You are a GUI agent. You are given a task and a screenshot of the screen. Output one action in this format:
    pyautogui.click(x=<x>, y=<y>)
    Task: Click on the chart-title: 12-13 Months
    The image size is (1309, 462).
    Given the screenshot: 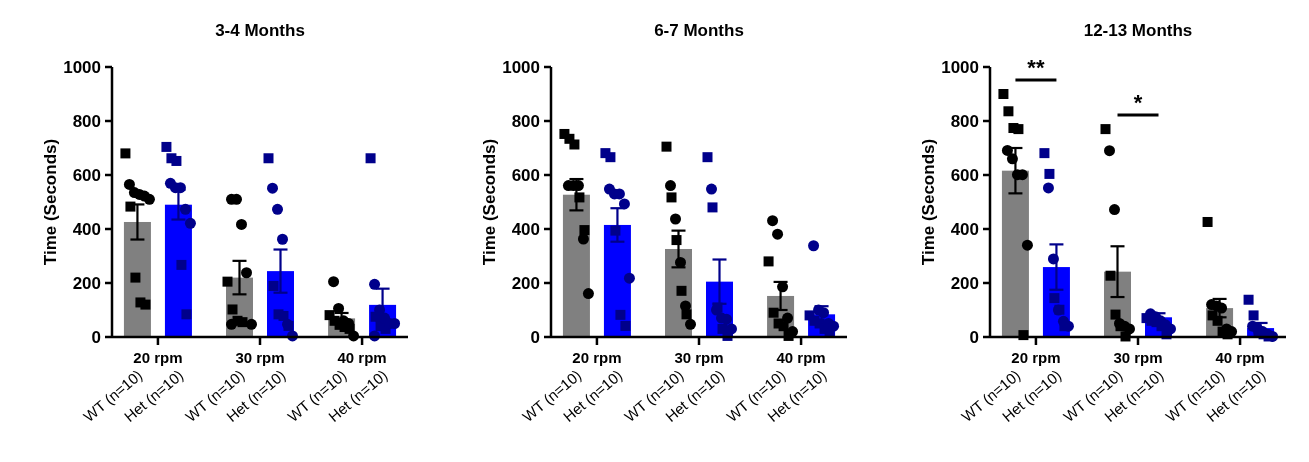 What is the action you would take?
    pyautogui.click(x=1138, y=30)
    